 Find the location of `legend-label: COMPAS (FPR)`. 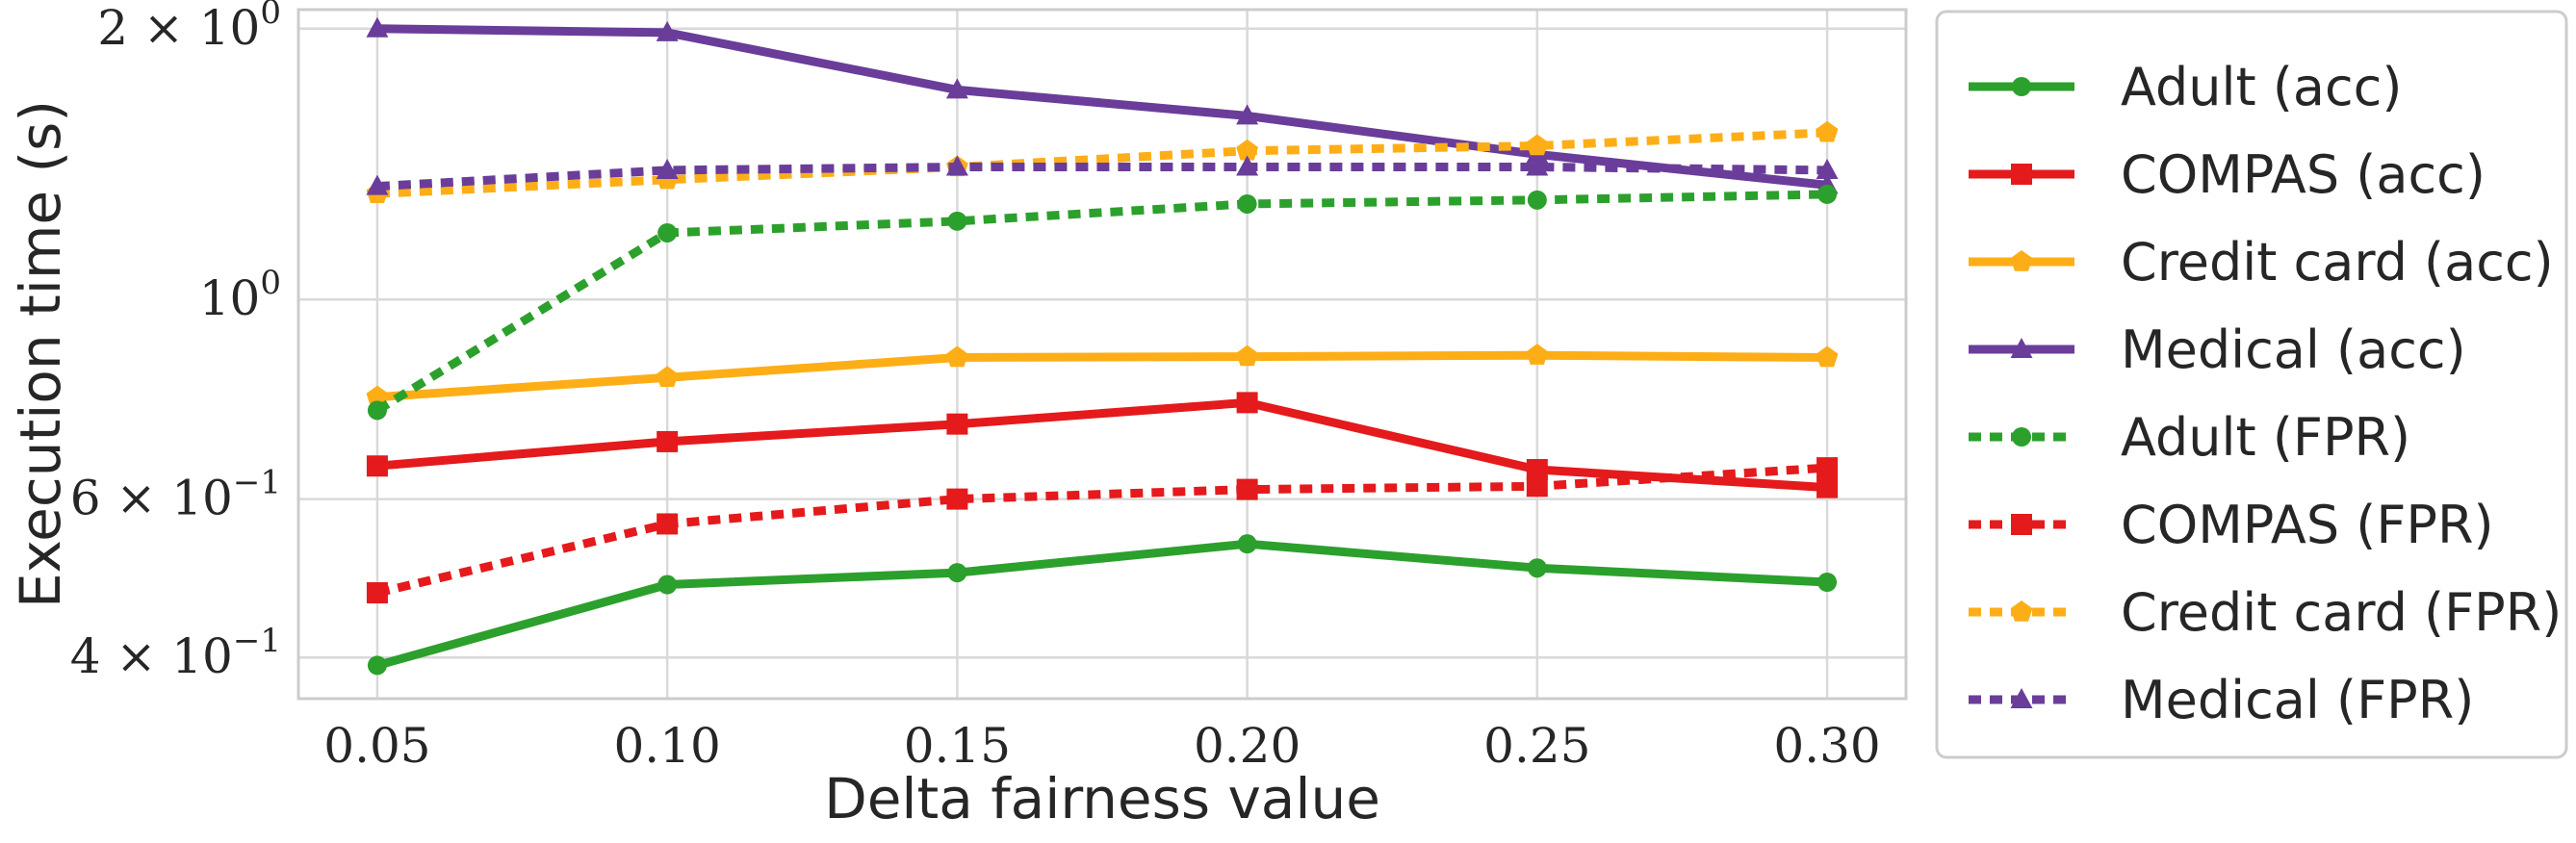

legend-label: COMPAS (FPR) is located at coordinates (2308, 525).